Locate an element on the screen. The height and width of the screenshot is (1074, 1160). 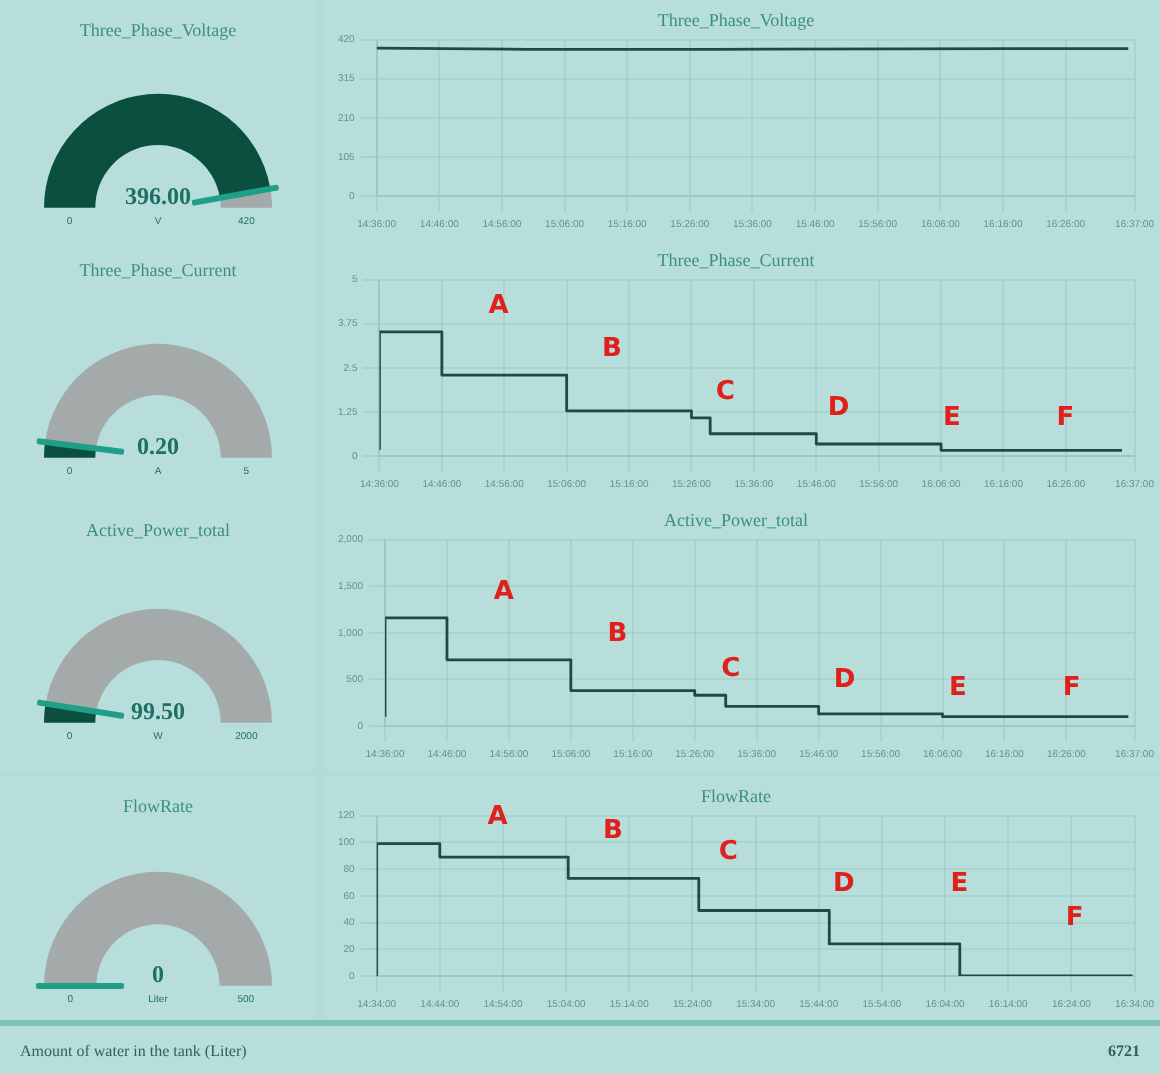
text: Amount of water in the tank (Liter) is located at coordinates (133, 1050).